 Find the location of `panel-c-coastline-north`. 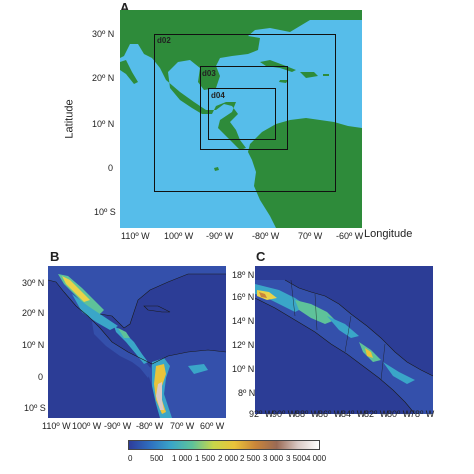

panel-c-coastline-north is located at coordinates (358, 328).